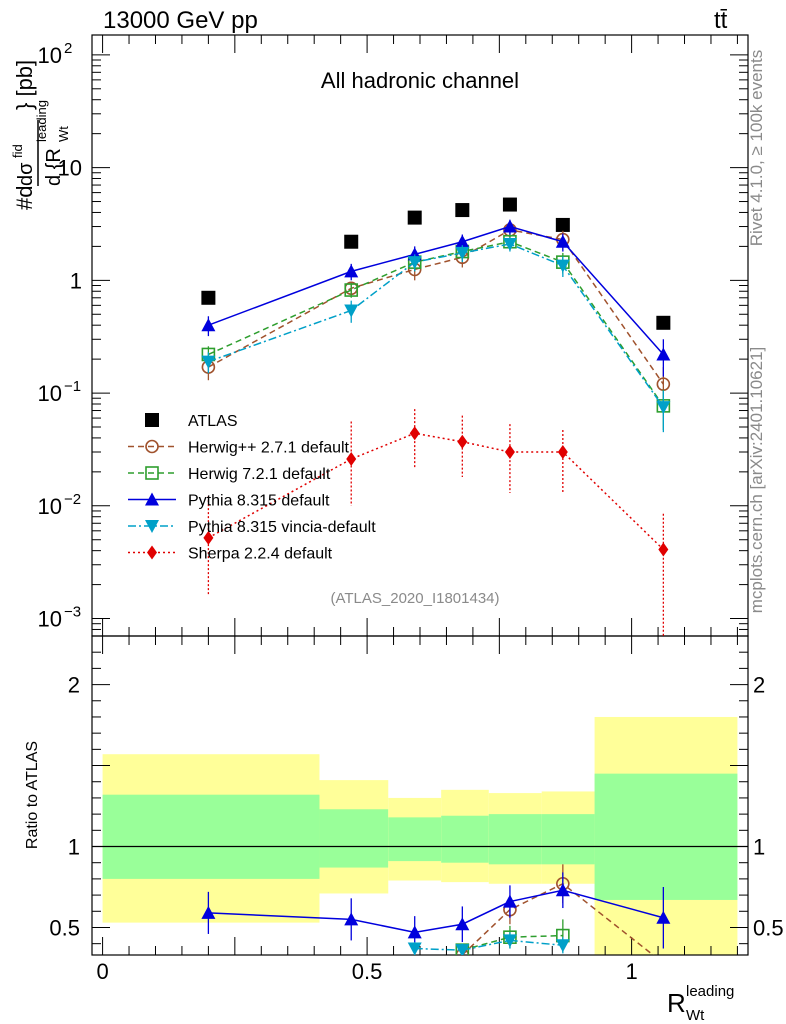 The width and height of the screenshot is (786, 1024). I want to click on process-label: tt̄, so click(721, 20).